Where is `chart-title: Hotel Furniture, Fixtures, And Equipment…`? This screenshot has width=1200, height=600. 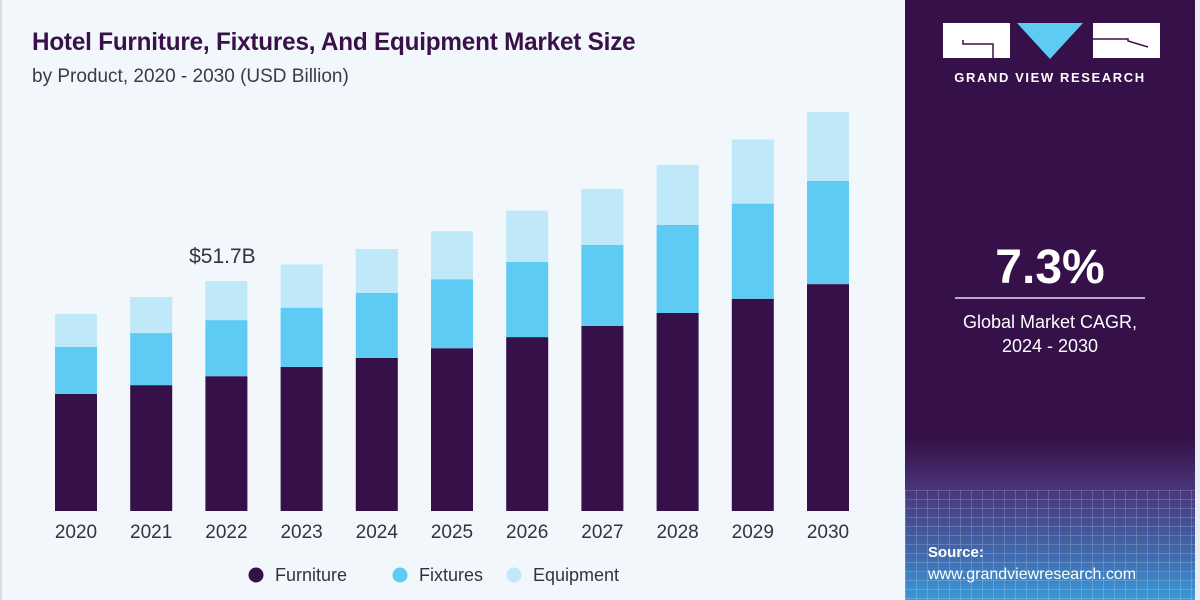
chart-title: Hotel Furniture, Fixtures, And Equipment… is located at coordinates (334, 42).